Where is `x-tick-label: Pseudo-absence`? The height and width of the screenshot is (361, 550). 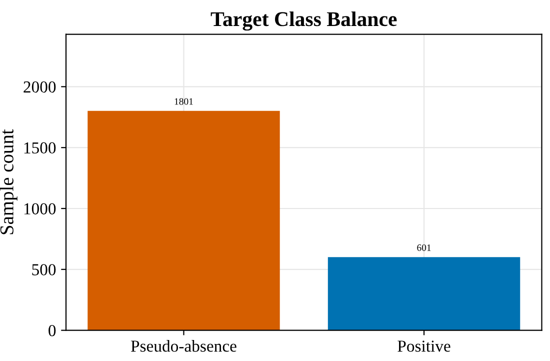 x-tick-label: Pseudo-absence is located at coordinates (183, 346).